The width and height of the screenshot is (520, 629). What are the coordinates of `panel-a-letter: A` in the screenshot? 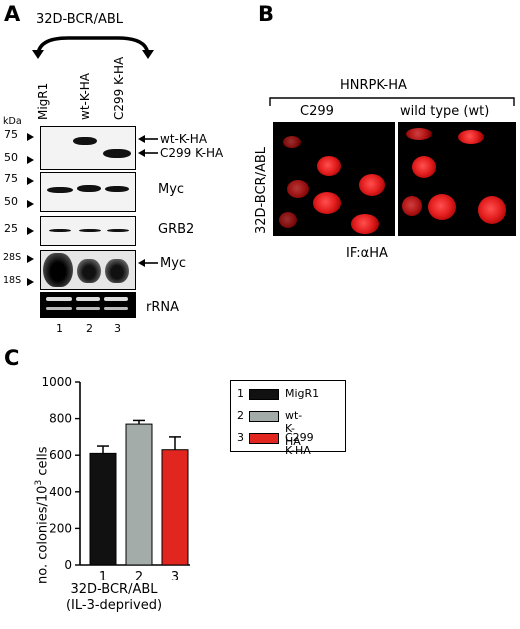 It's located at (12, 14).